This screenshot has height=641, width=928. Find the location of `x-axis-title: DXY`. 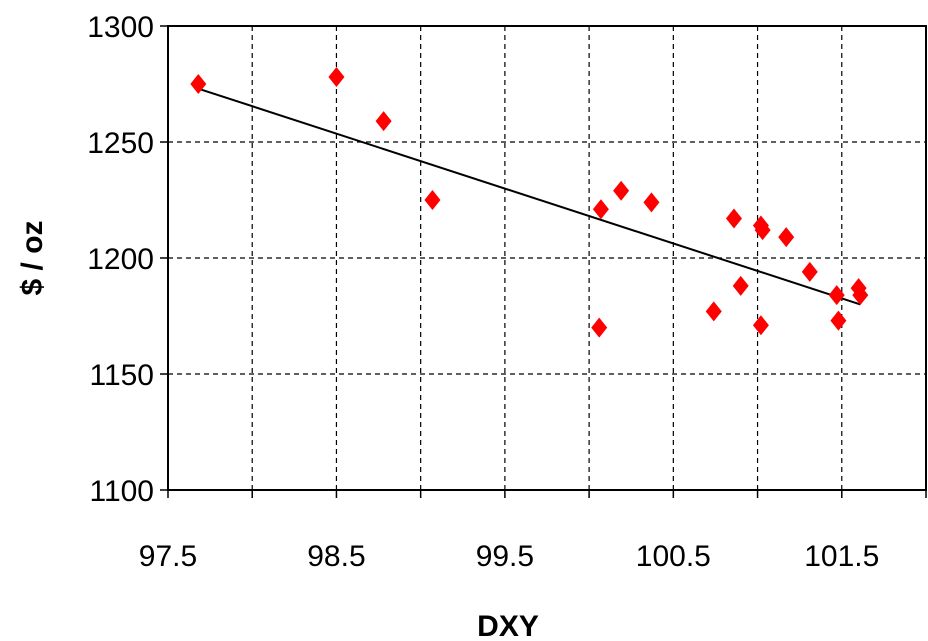

x-axis-title: DXY is located at coordinates (508, 625).